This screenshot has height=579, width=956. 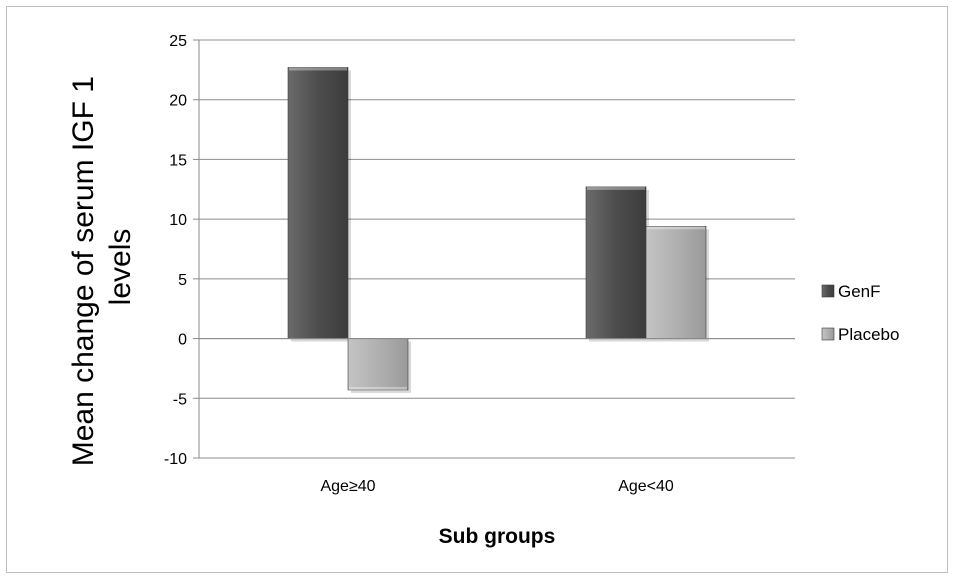 I want to click on y-axis-label: Mean change of serum IGF 1 levels, so click(x=102, y=267).